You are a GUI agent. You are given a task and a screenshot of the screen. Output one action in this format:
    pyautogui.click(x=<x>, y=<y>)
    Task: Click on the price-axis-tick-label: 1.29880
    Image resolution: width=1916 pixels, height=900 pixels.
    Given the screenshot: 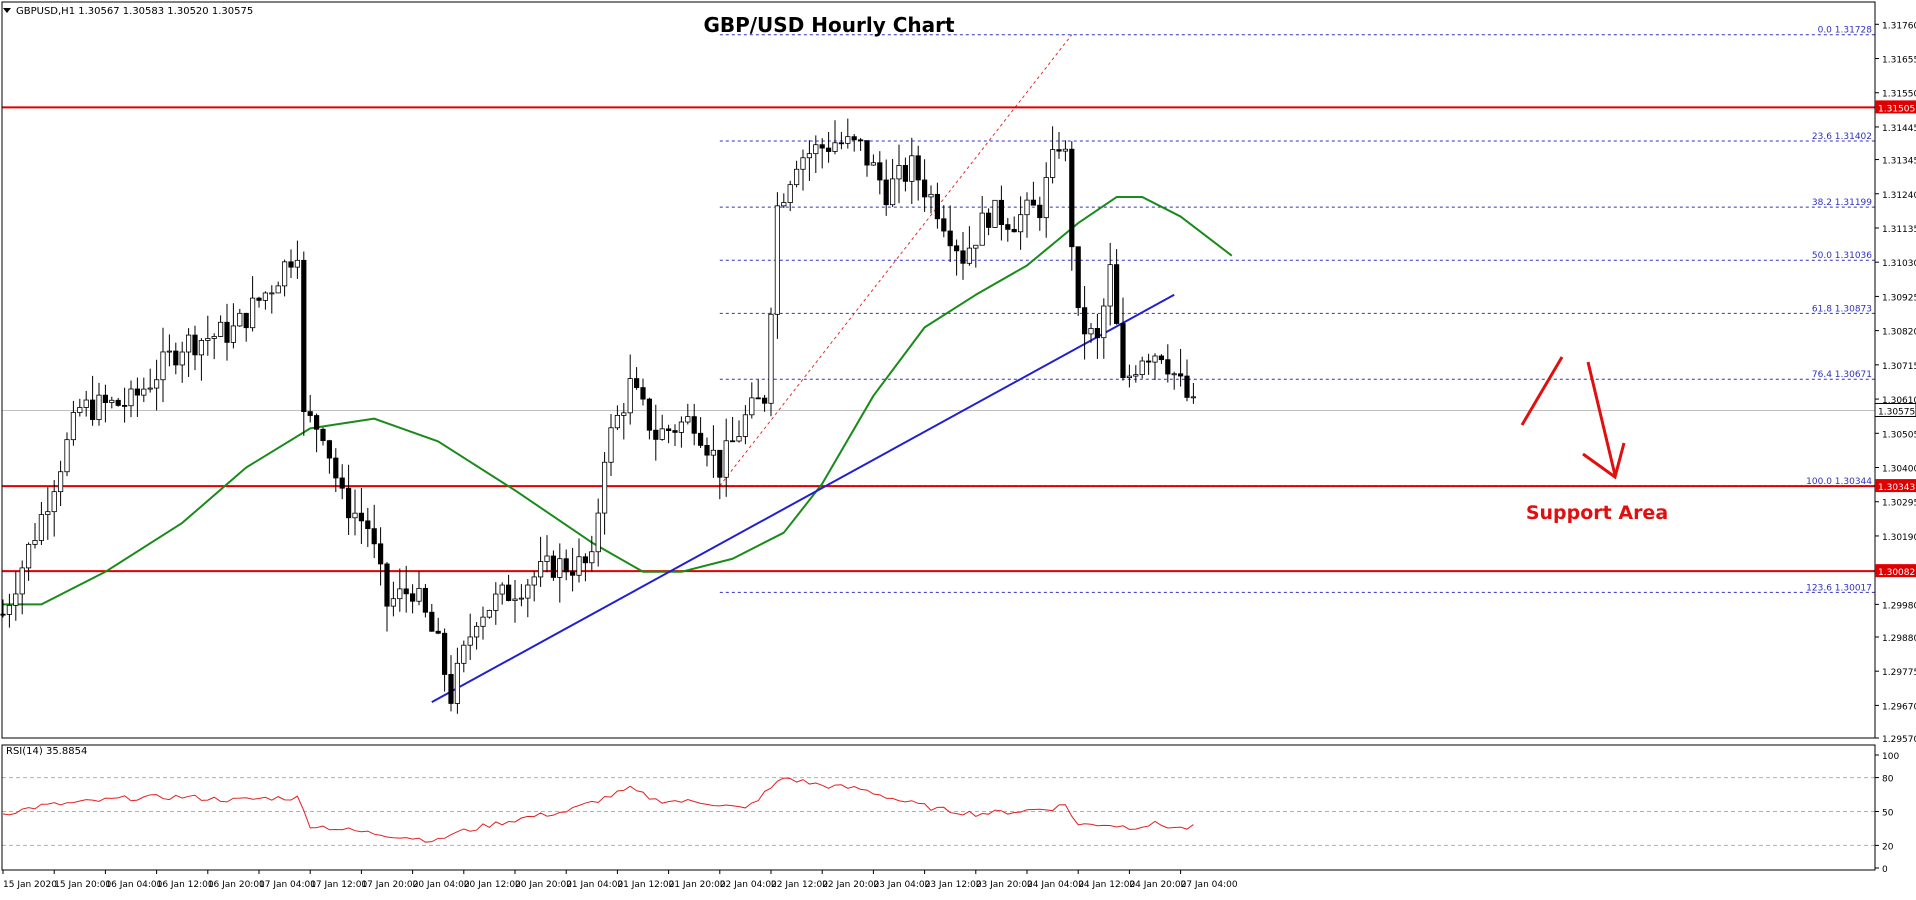 What is the action you would take?
    pyautogui.click(x=1899, y=639)
    